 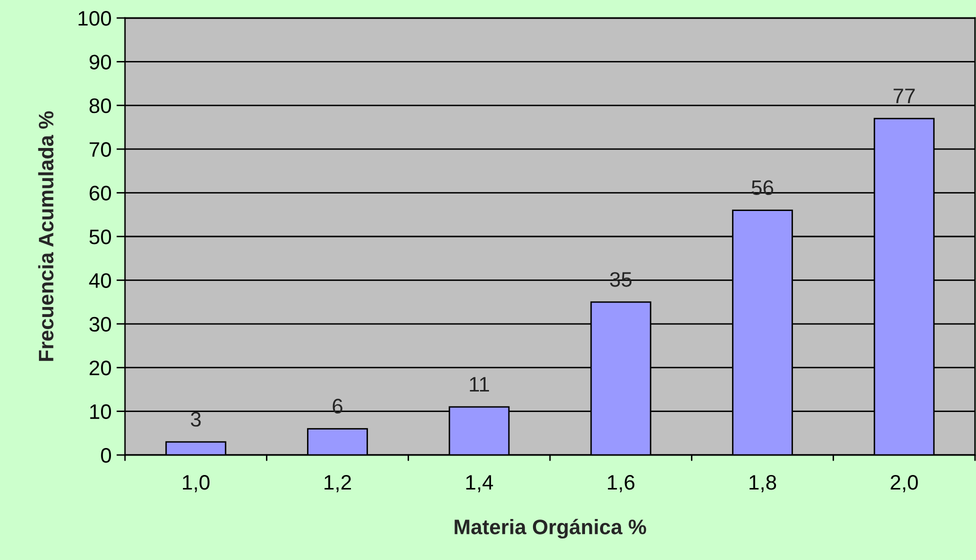 I want to click on x-axis-title: Materia Orgánica %, so click(x=550, y=528).